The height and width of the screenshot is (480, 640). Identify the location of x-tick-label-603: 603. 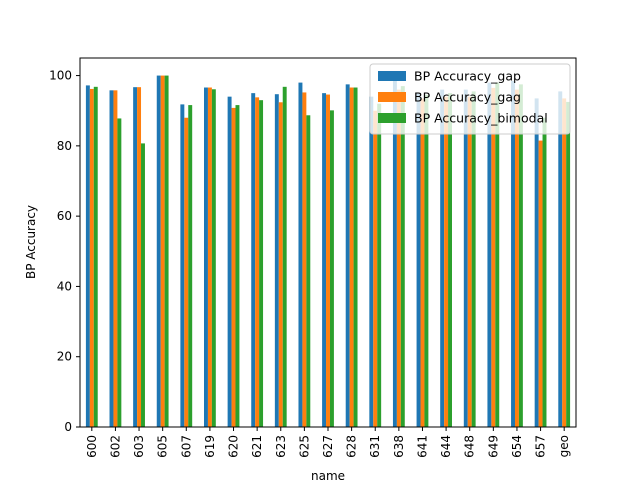
(139, 446).